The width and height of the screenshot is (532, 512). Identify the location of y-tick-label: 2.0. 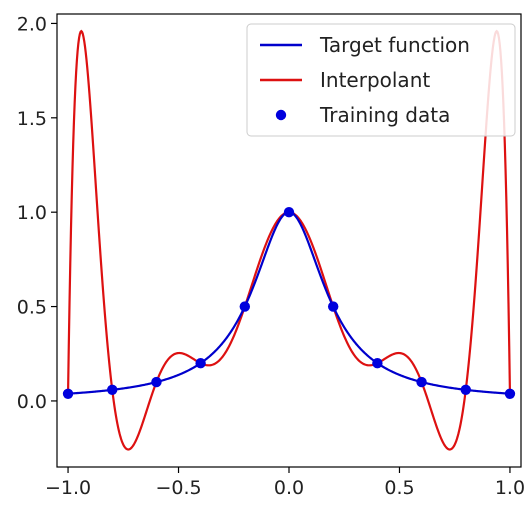
(32, 24).